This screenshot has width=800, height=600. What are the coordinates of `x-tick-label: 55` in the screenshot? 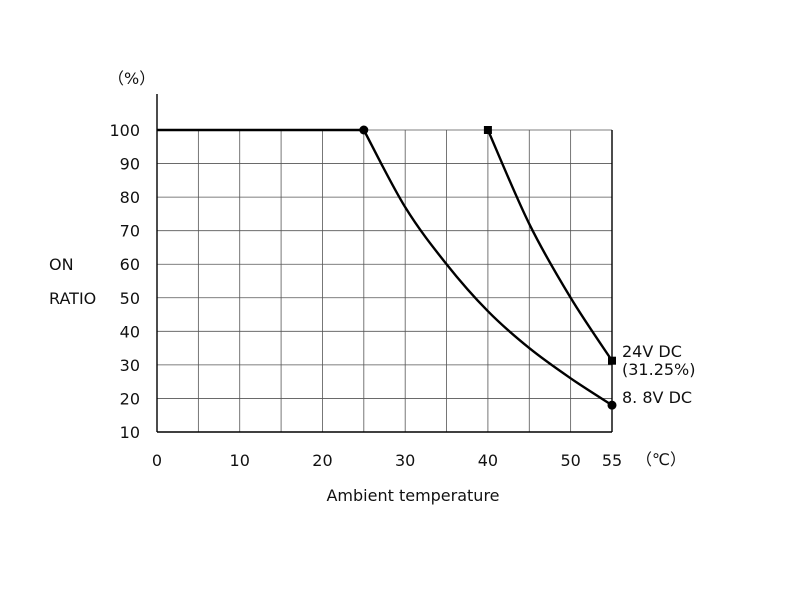 It's located at (612, 460).